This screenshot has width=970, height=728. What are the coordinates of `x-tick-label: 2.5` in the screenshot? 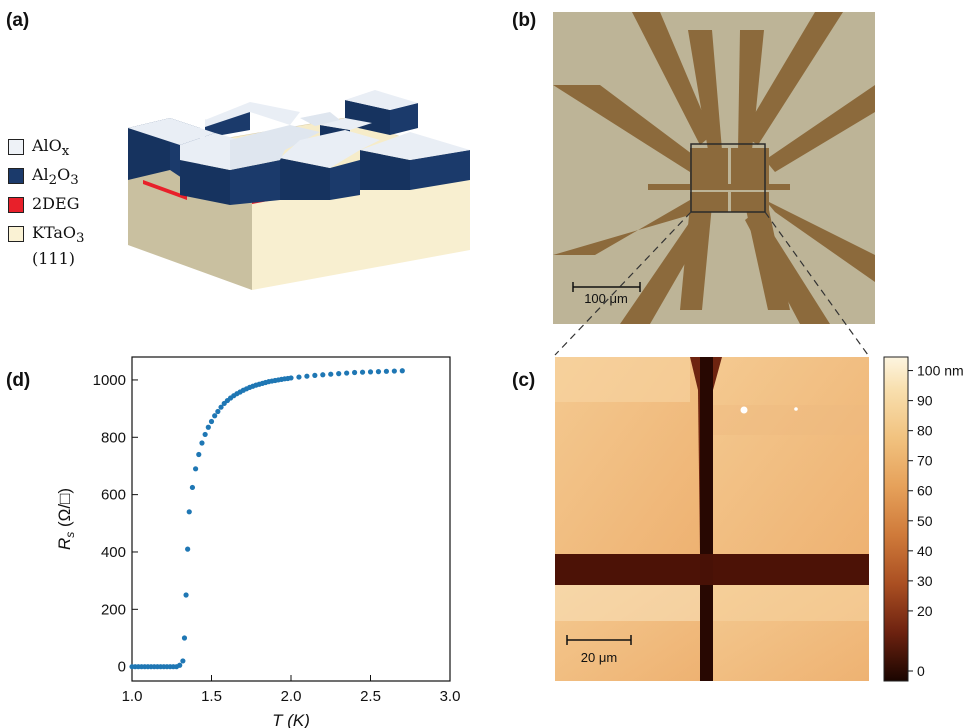 It's located at (370, 696).